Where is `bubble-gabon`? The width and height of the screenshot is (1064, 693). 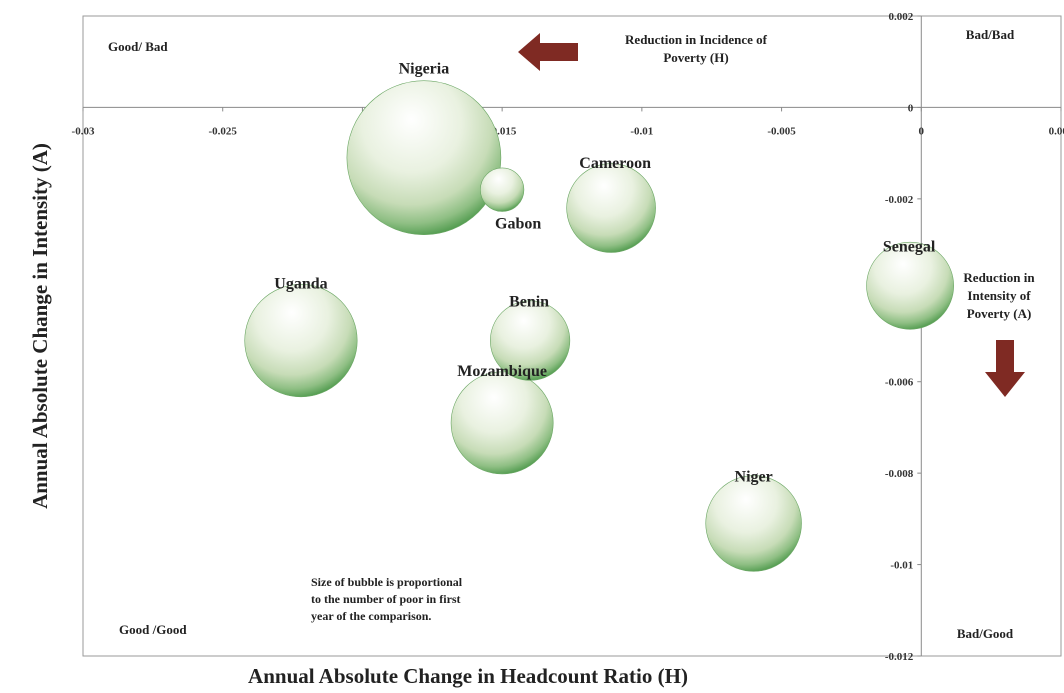
bubble-gabon is located at coordinates (502, 189).